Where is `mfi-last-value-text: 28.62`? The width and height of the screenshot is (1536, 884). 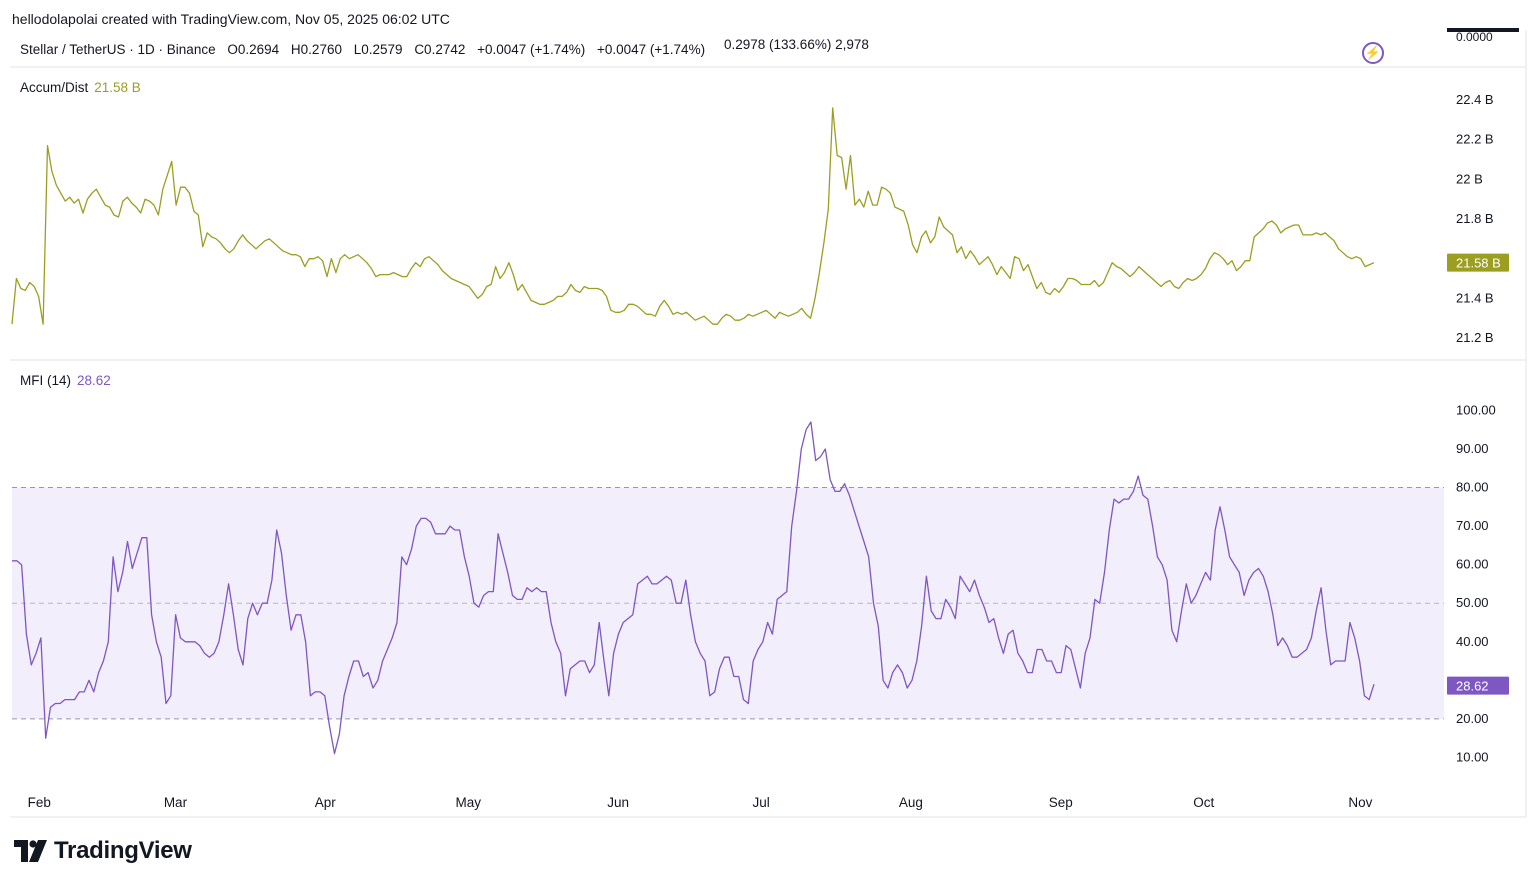
mfi-last-value-text: 28.62 is located at coordinates (1472, 686).